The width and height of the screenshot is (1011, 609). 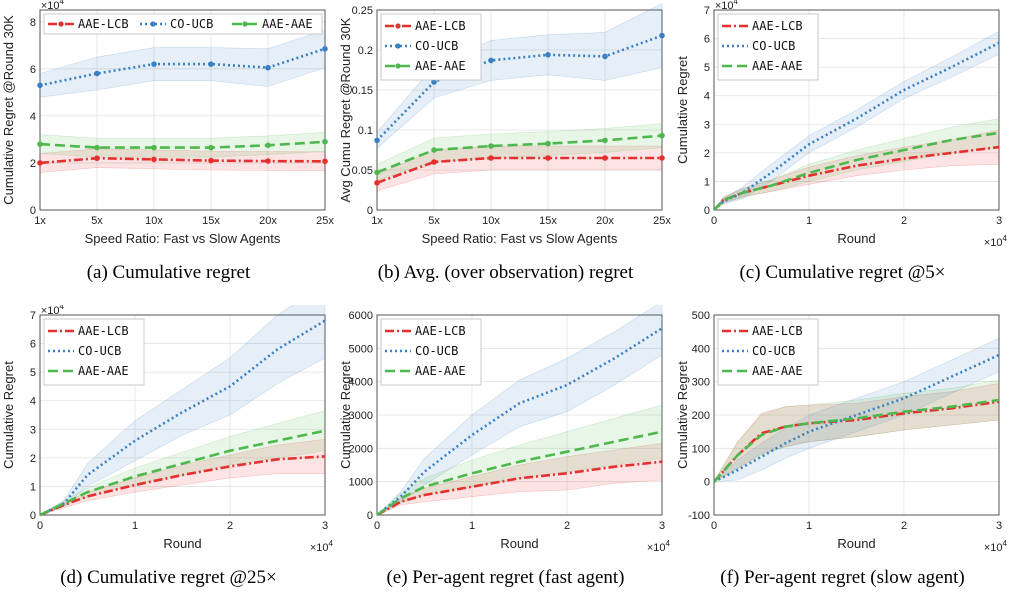 I want to click on x-tick-label: 25x, so click(x=325, y=221).